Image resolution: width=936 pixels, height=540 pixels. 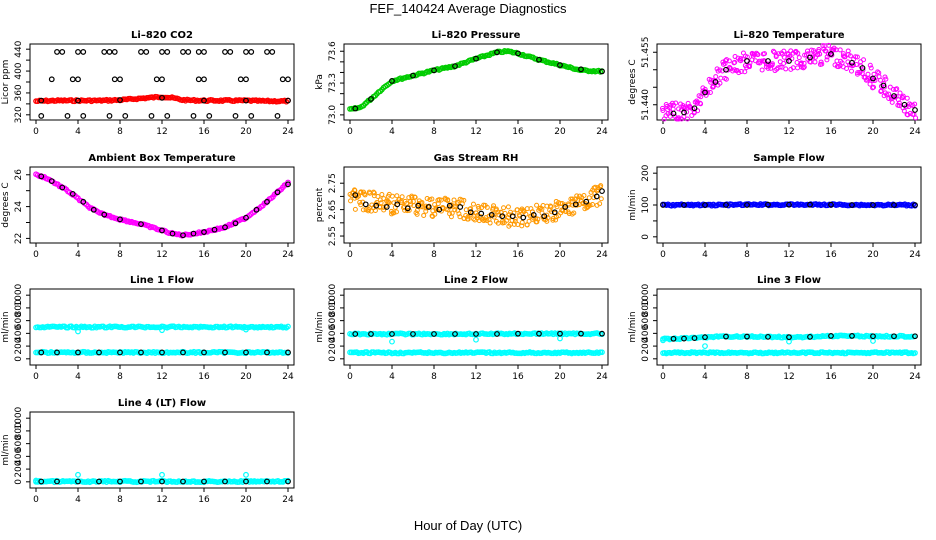 I want to click on y-tick-label: 51.440, so click(x=646, y=105).